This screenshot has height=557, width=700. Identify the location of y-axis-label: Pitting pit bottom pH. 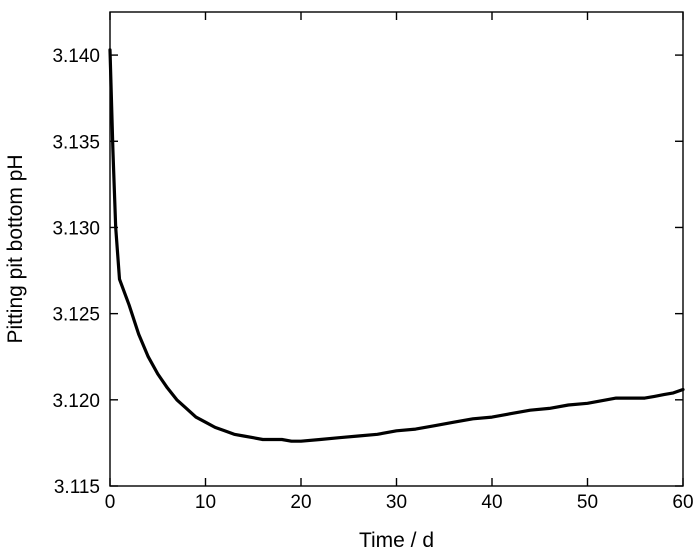
(15, 248).